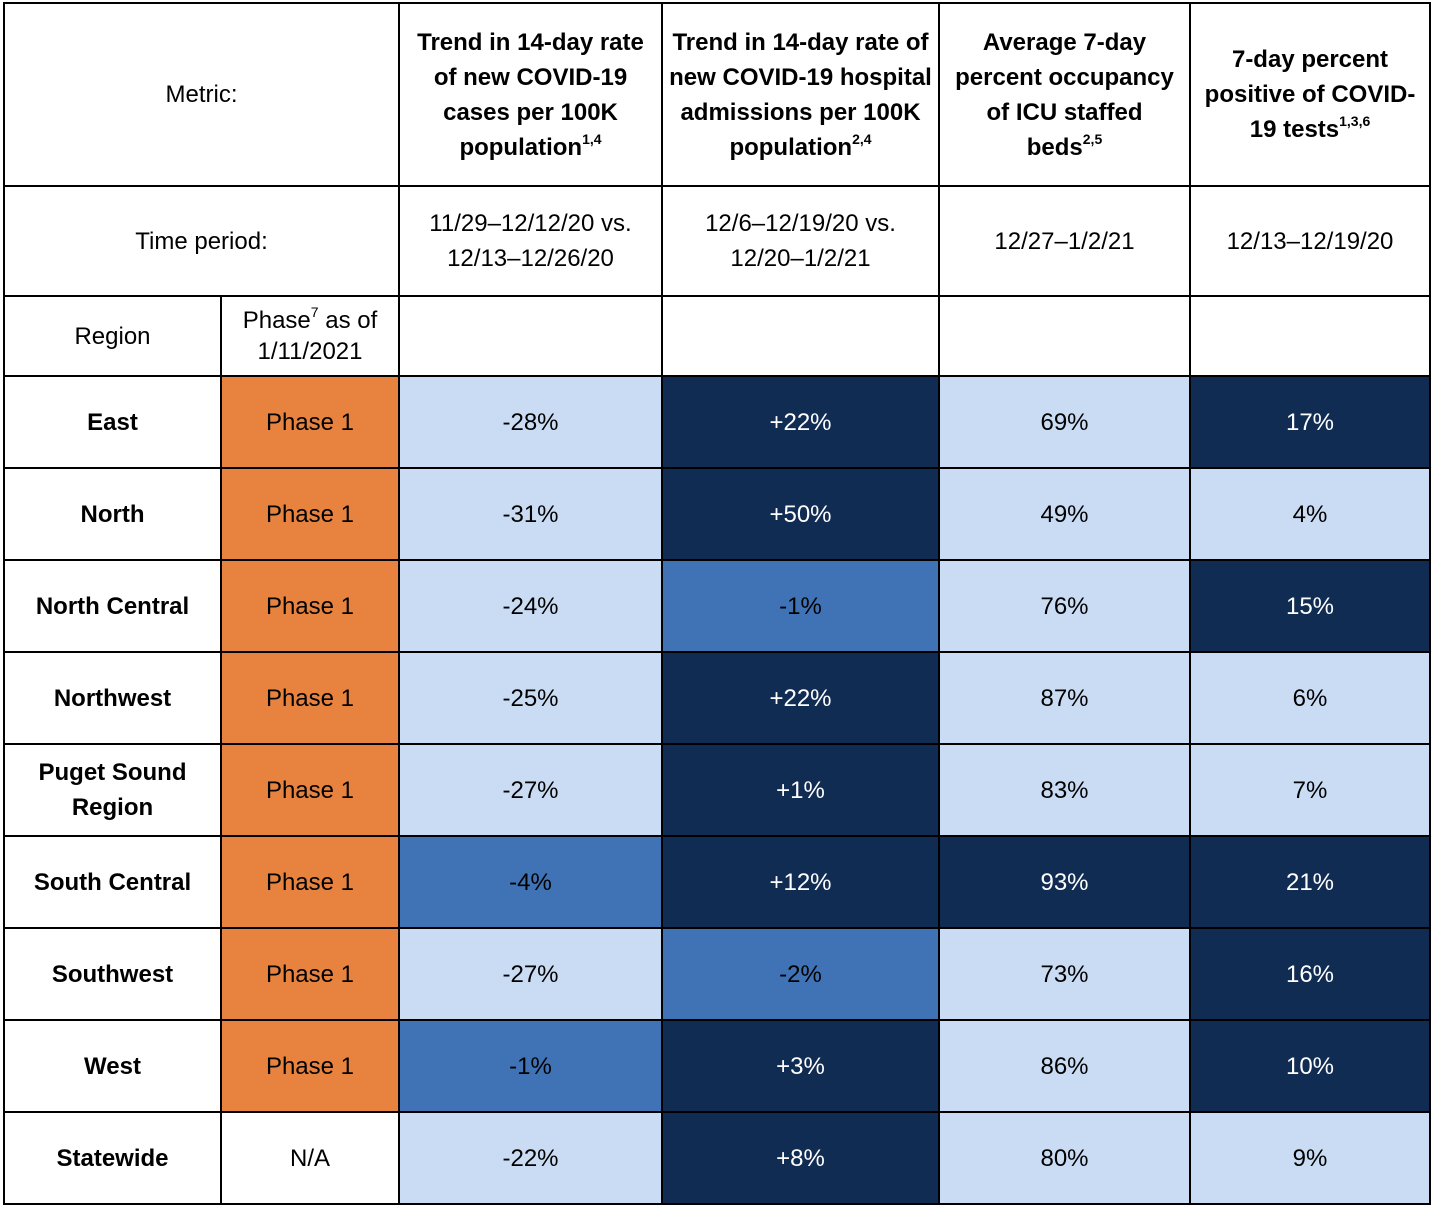 The image size is (1432, 1206). Describe the element at coordinates (1310, 241) in the screenshot. I see `period-pos: 12/13–12/19/20` at that location.